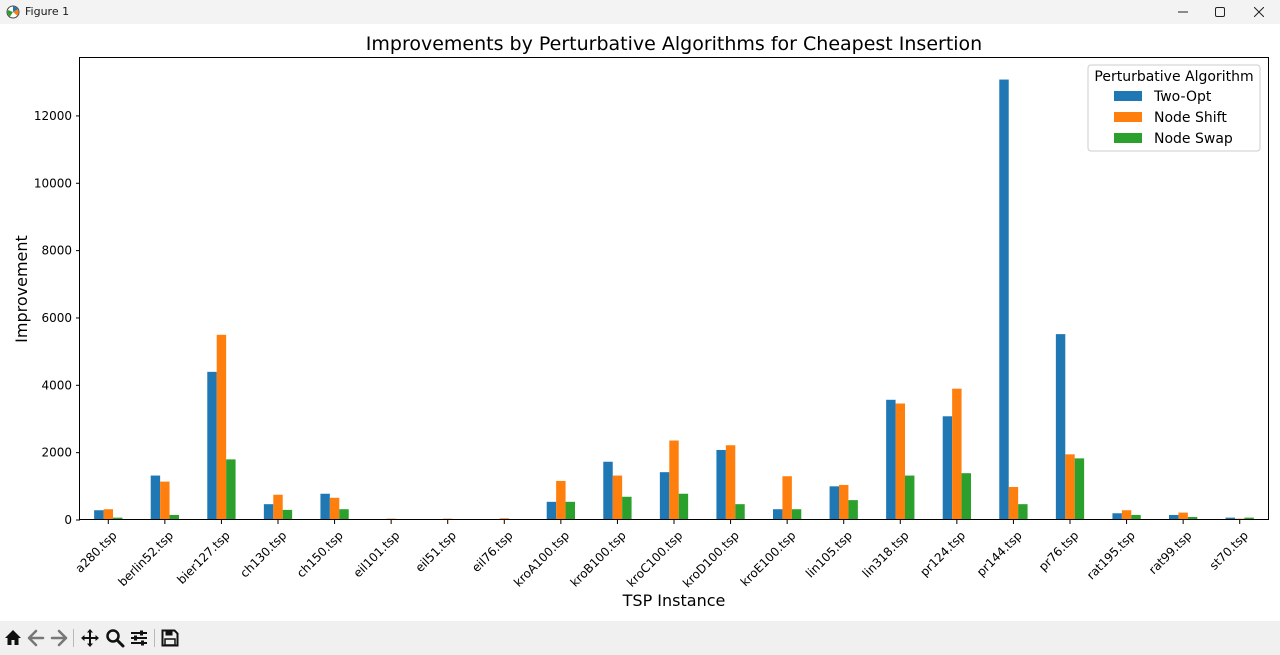 The width and height of the screenshot is (1280, 655). Describe the element at coordinates (1117, 516) in the screenshot. I see `bar-two-opt-rat195-tsp` at that location.